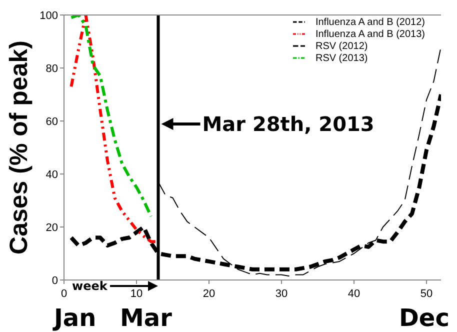 This screenshot has width=457, height=332. I want to click on y-tick-label: 0, so click(55, 280).